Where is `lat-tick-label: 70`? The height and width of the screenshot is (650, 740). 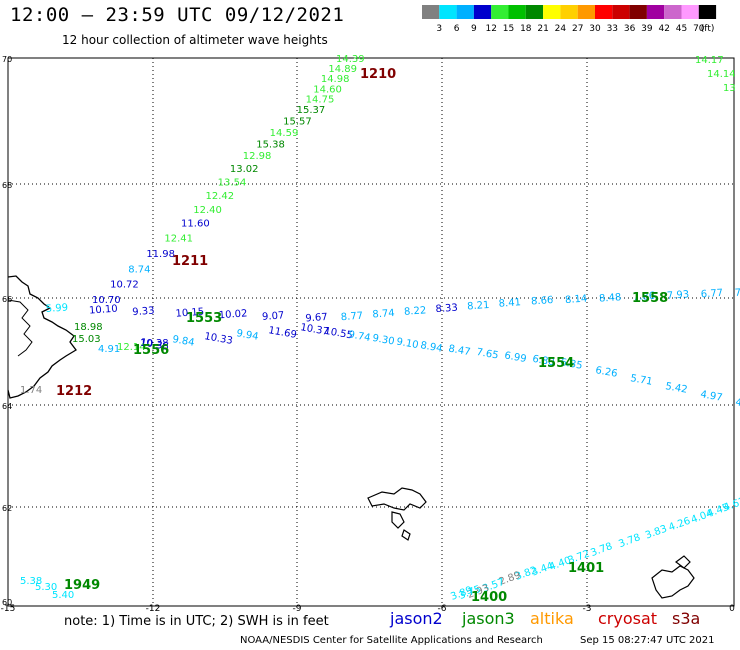 lat-tick-label: 70 is located at coordinates (7, 59).